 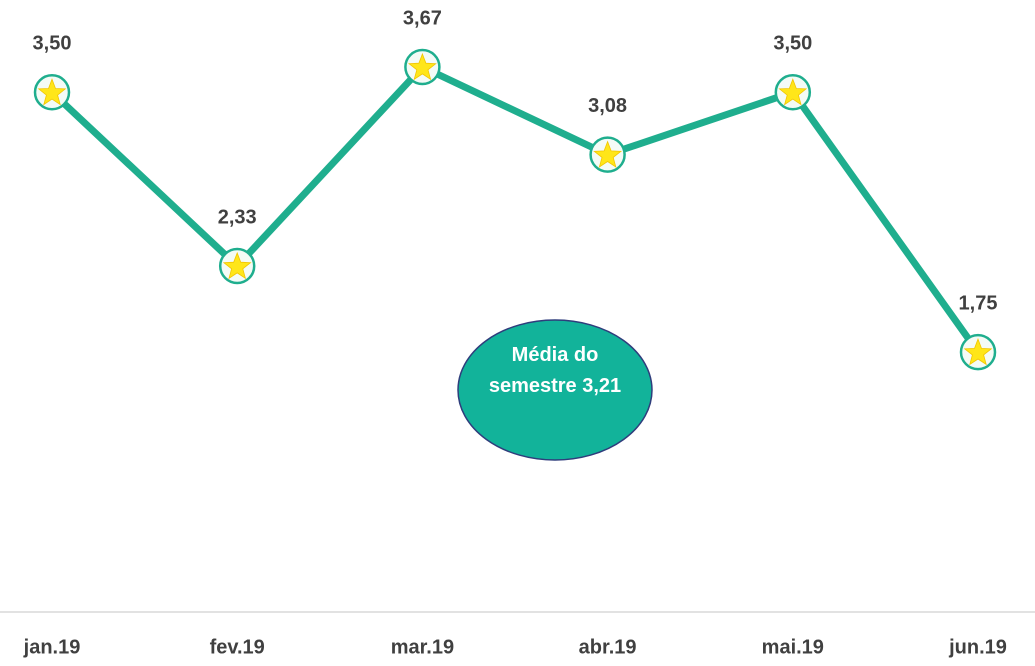 I want to click on x-tick-label: jun.19, so click(x=977, y=647).